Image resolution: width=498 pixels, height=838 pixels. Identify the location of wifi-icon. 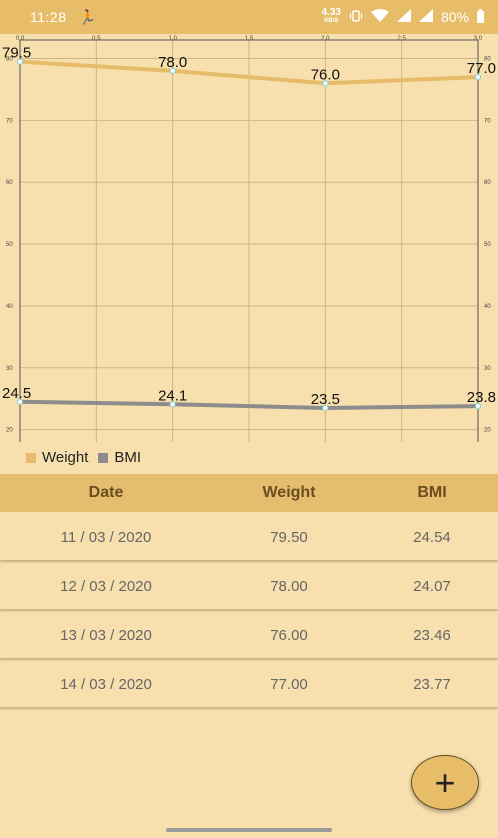
(379, 17).